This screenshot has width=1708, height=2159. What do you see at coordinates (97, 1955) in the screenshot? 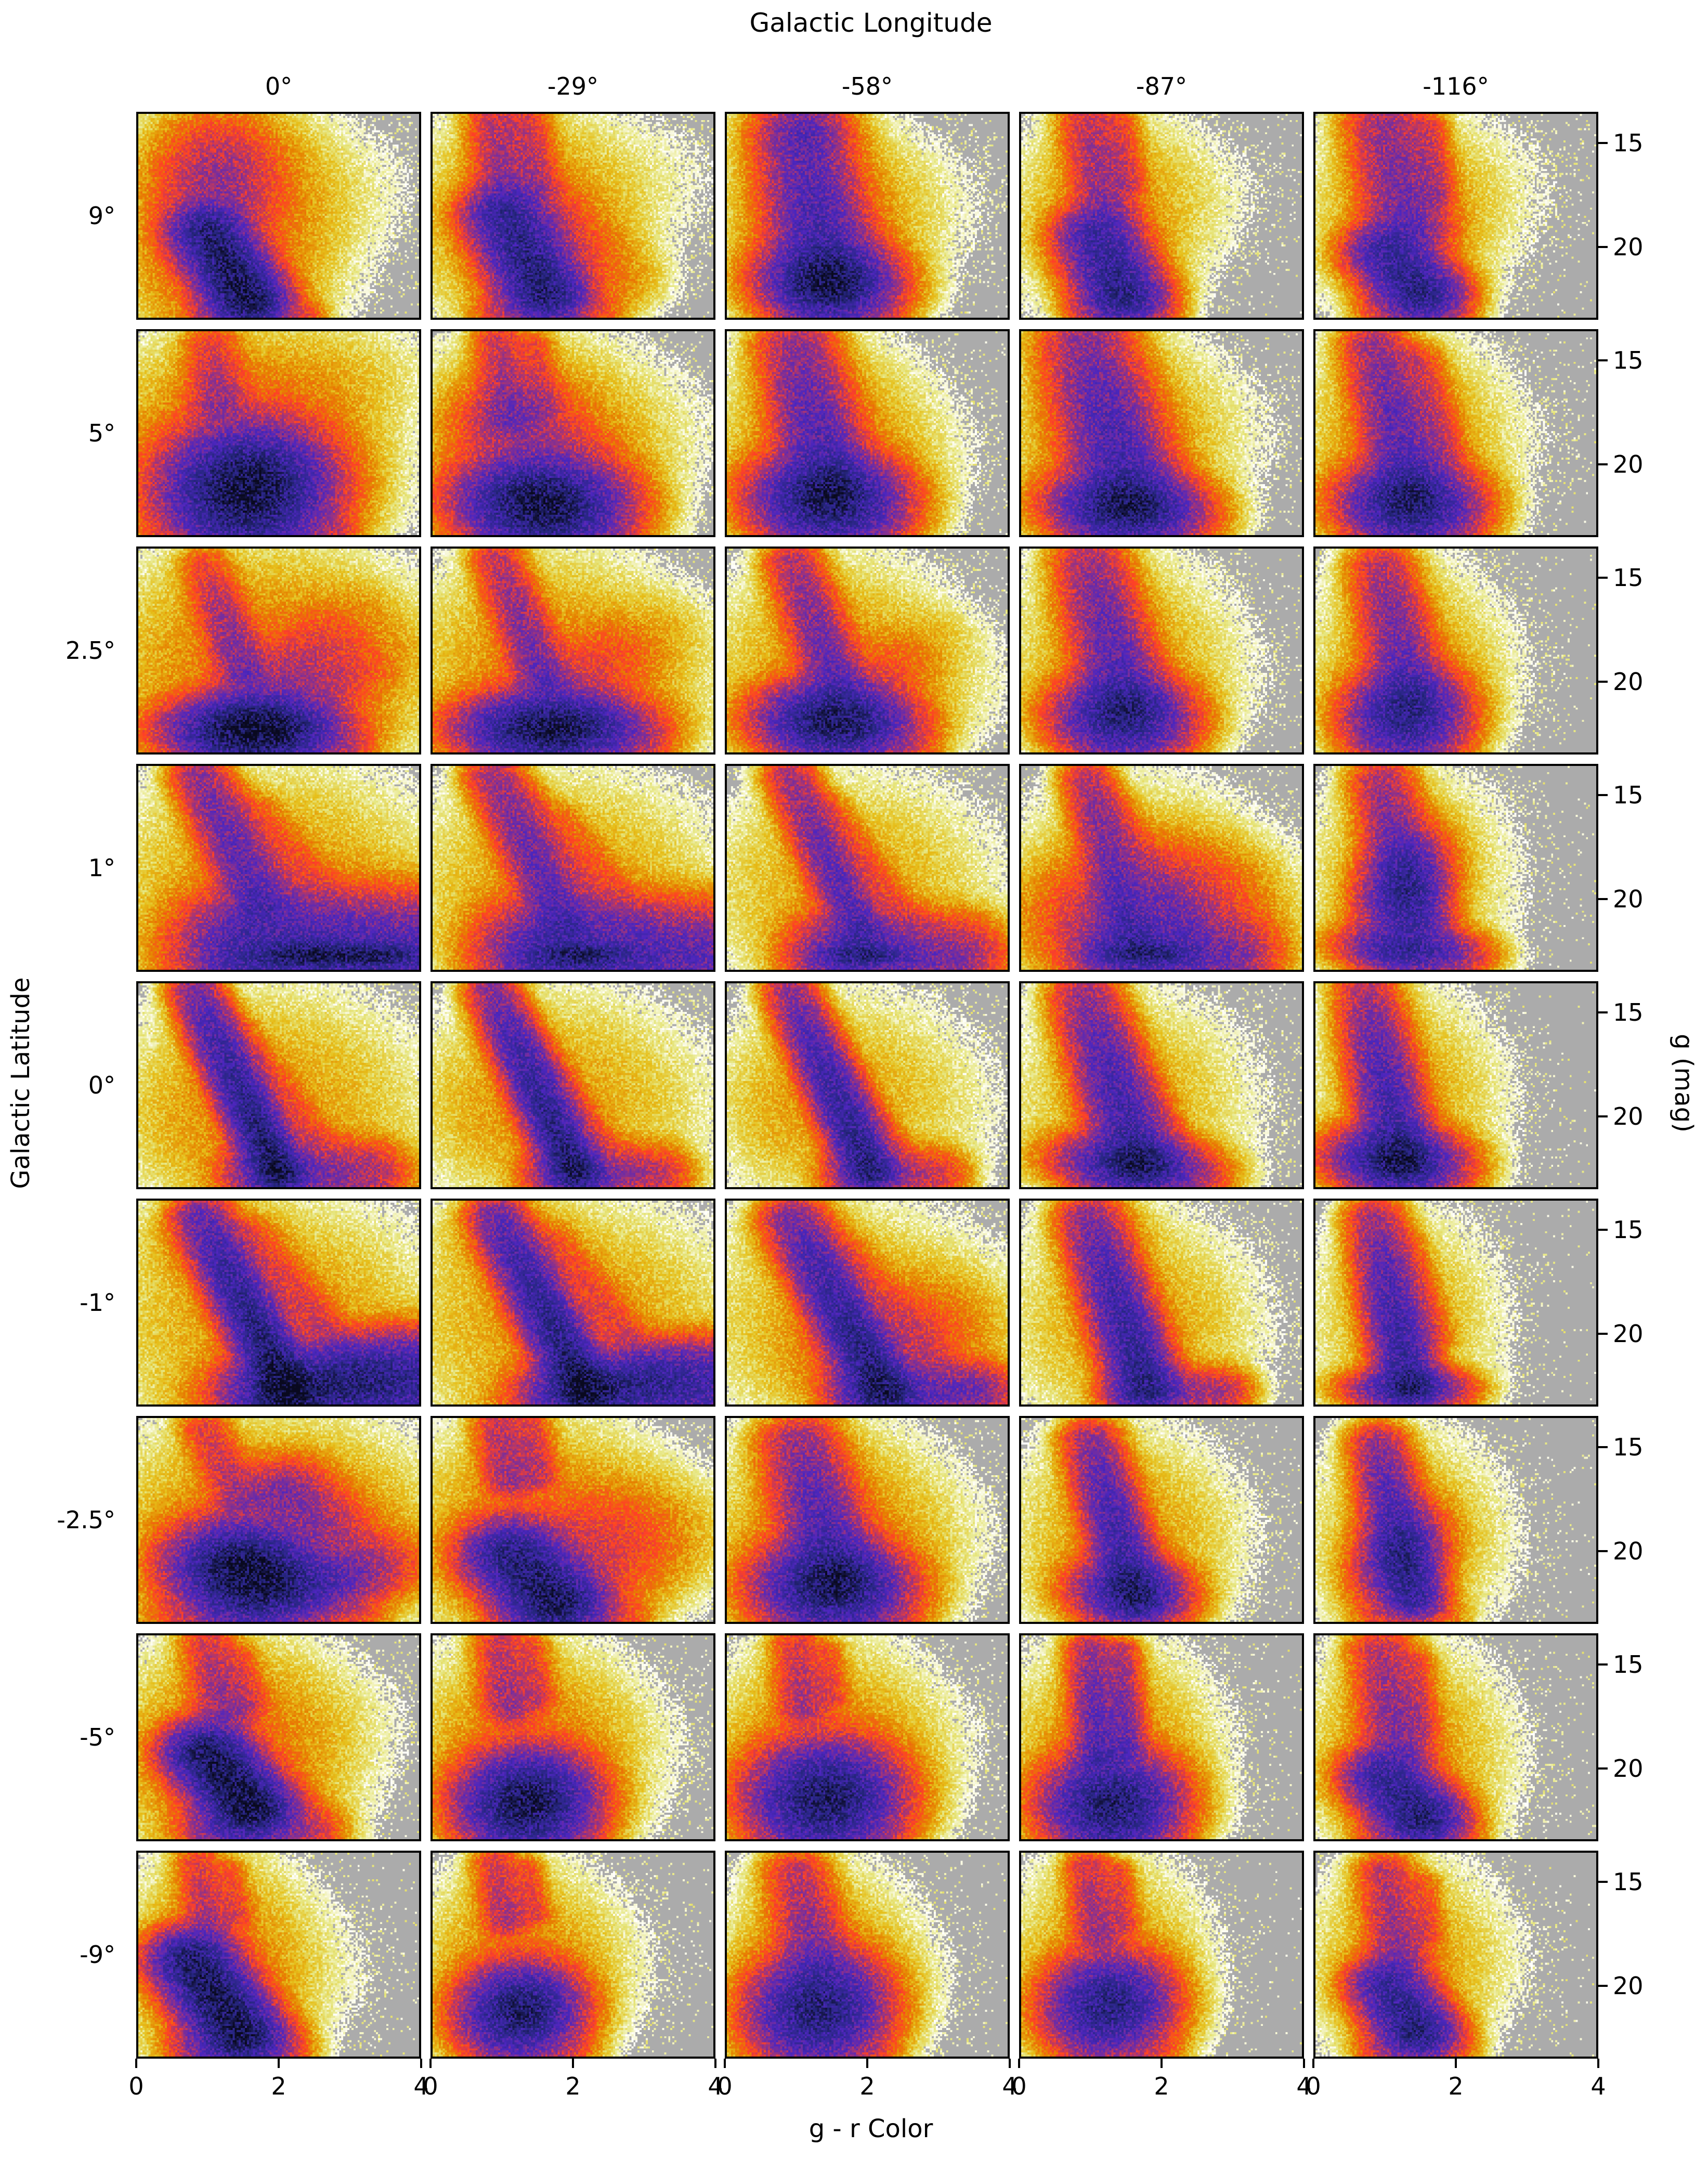
I see `row-header-latitude: -9°` at bounding box center [97, 1955].